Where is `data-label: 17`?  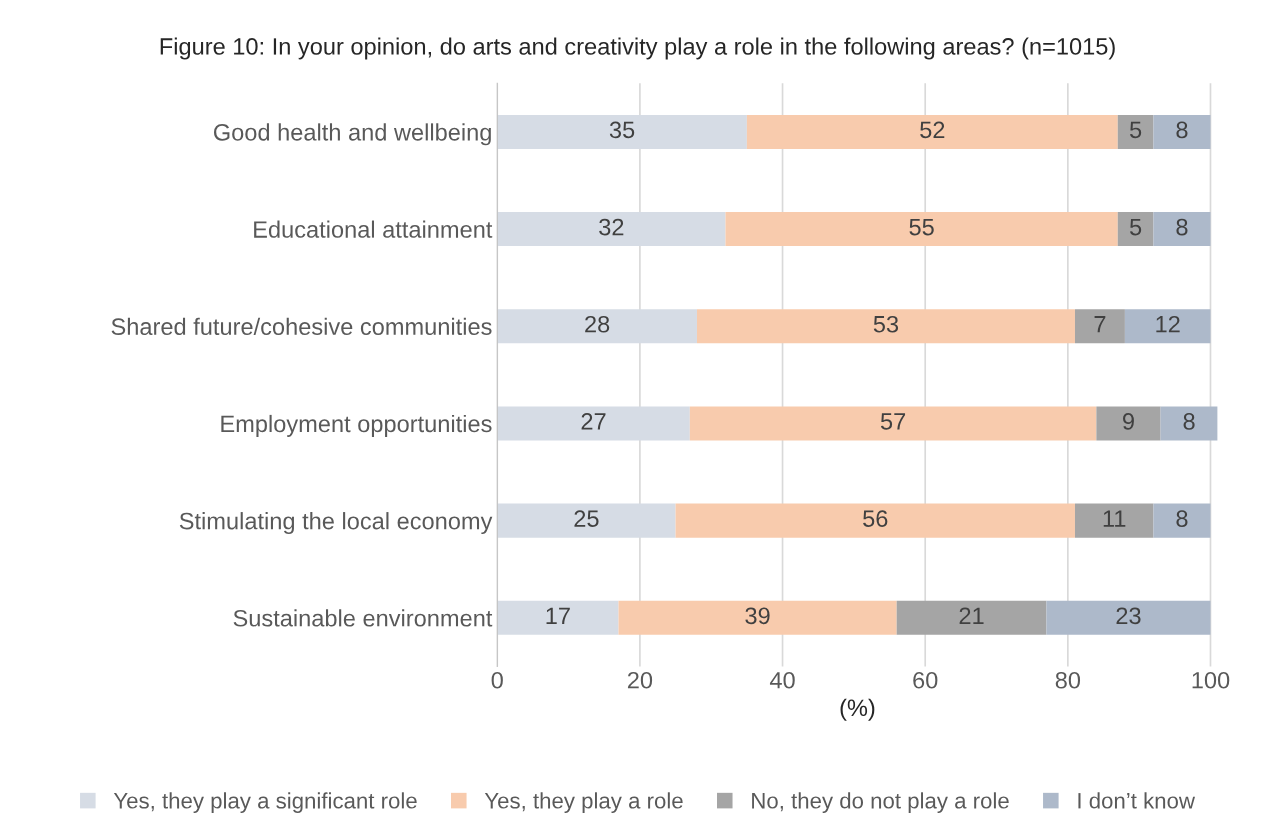
data-label: 17 is located at coordinates (558, 615).